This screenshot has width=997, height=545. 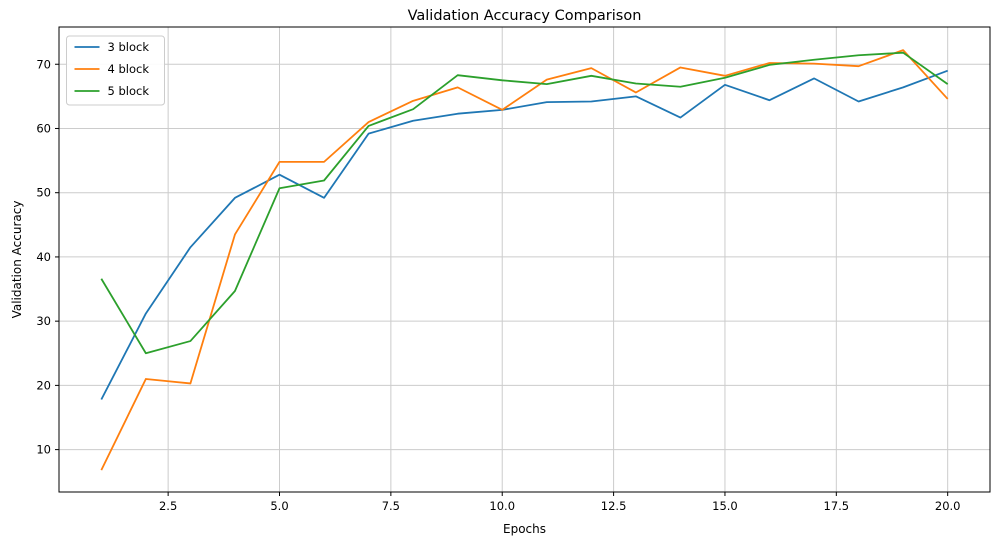 I want to click on y-axis-label: Validation Accuracy, so click(x=17, y=260).